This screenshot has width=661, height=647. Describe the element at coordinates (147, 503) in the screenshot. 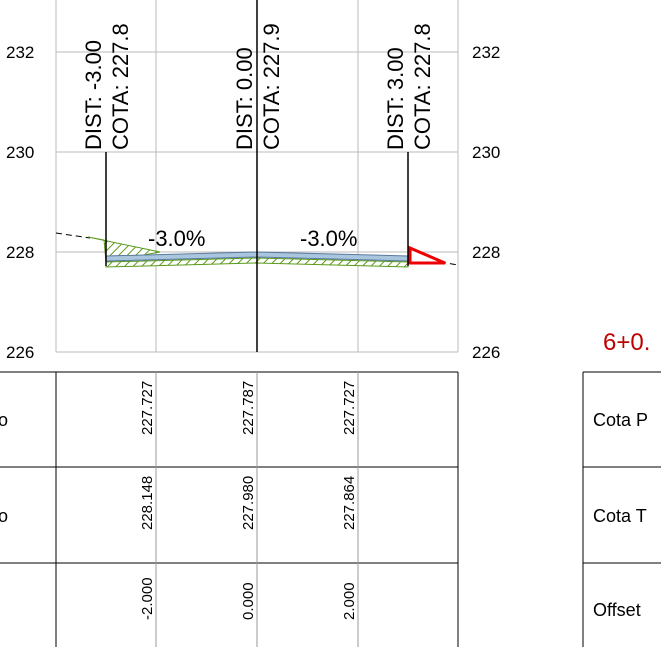

I see `cell: 228.148` at that location.